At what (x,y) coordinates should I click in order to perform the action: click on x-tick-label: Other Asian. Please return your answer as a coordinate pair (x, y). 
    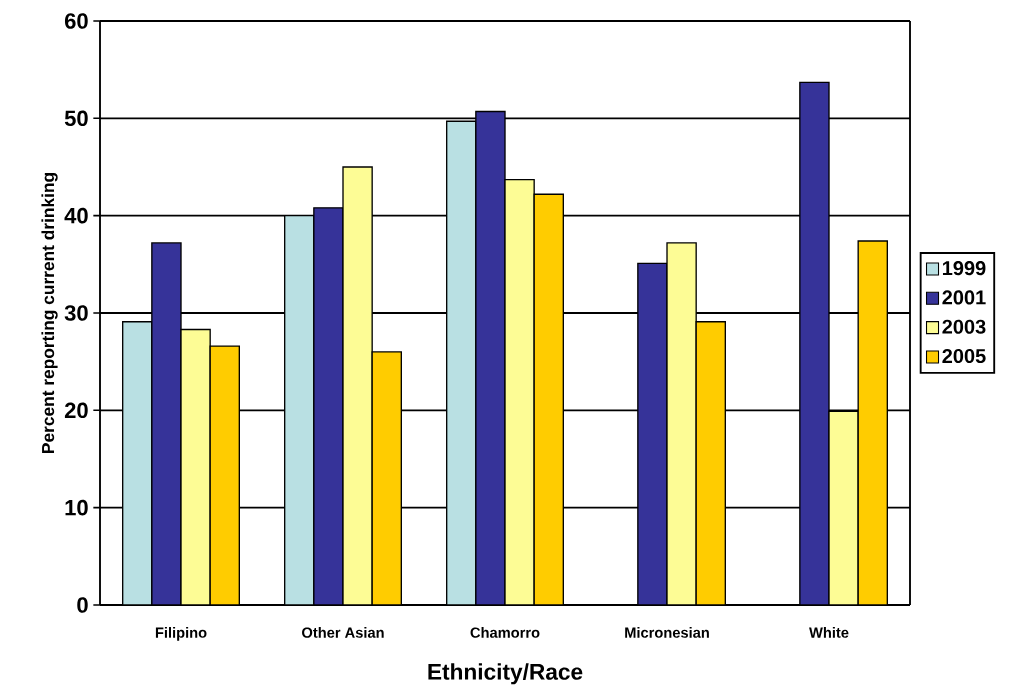
    Looking at the image, I should click on (343, 632).